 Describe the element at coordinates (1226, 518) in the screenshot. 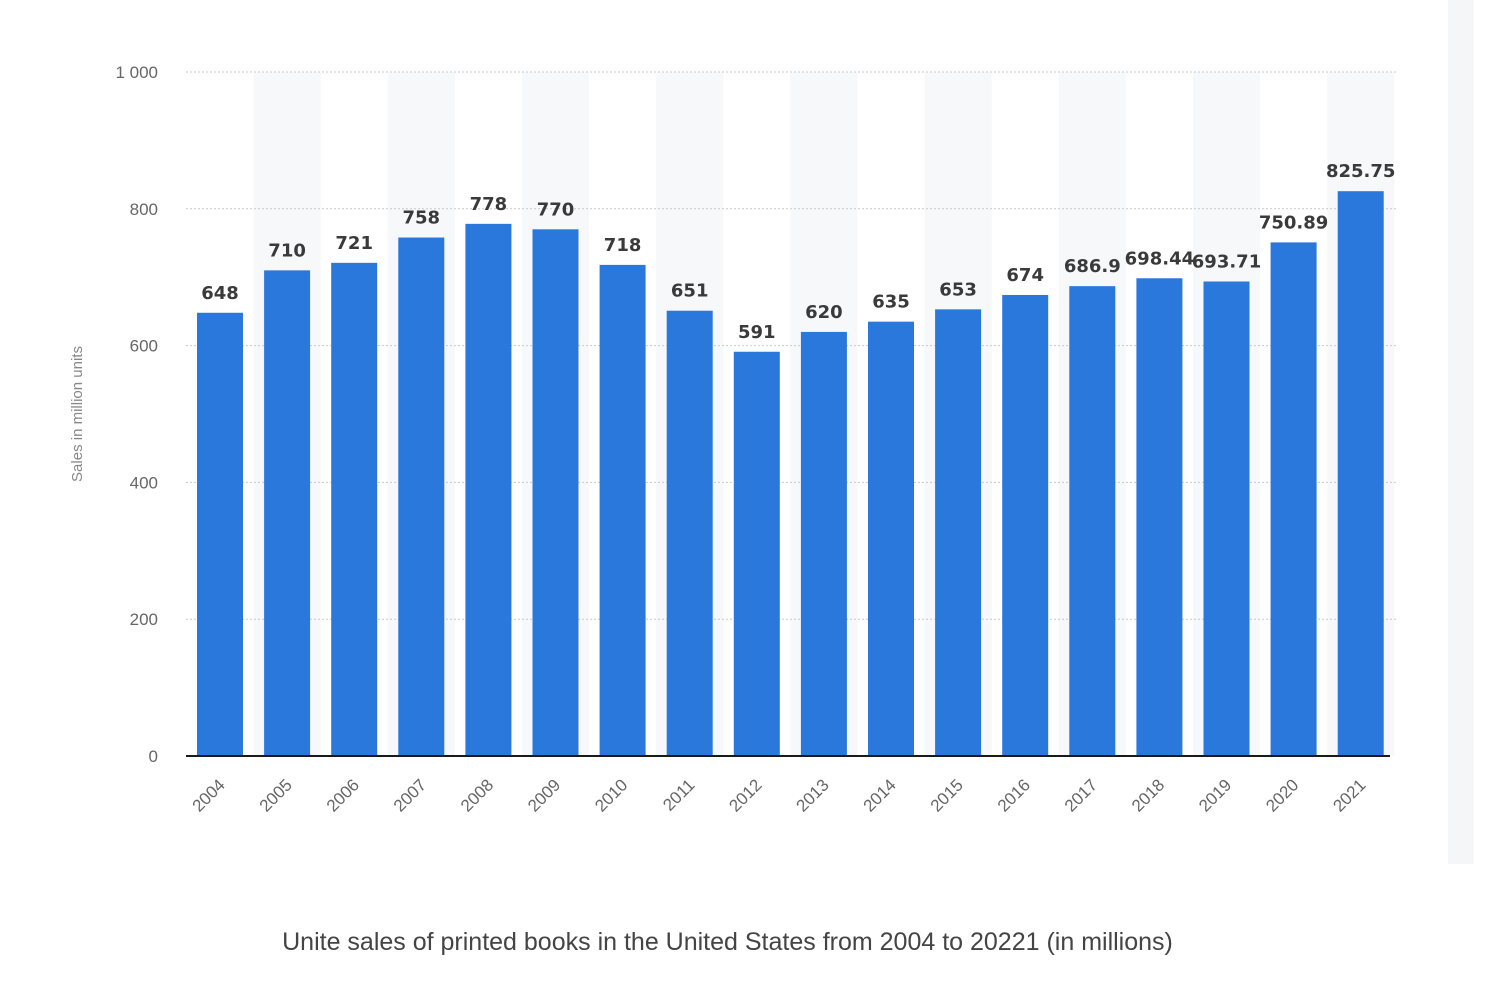

I see `bar-2019` at that location.